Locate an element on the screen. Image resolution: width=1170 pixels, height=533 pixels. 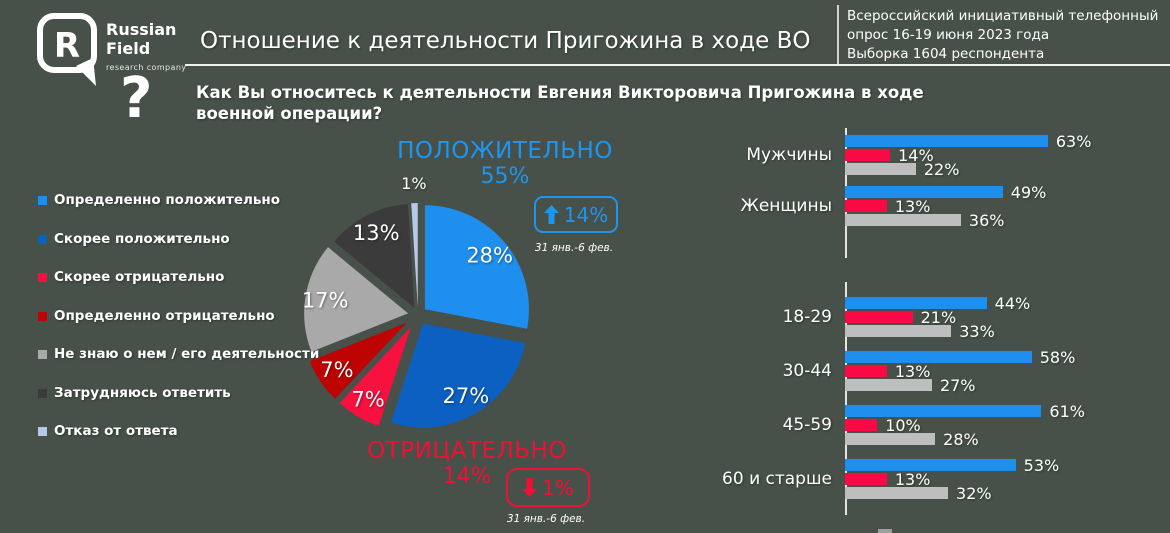
bar-stack: 58% 13% 27% is located at coordinates (960, 370).